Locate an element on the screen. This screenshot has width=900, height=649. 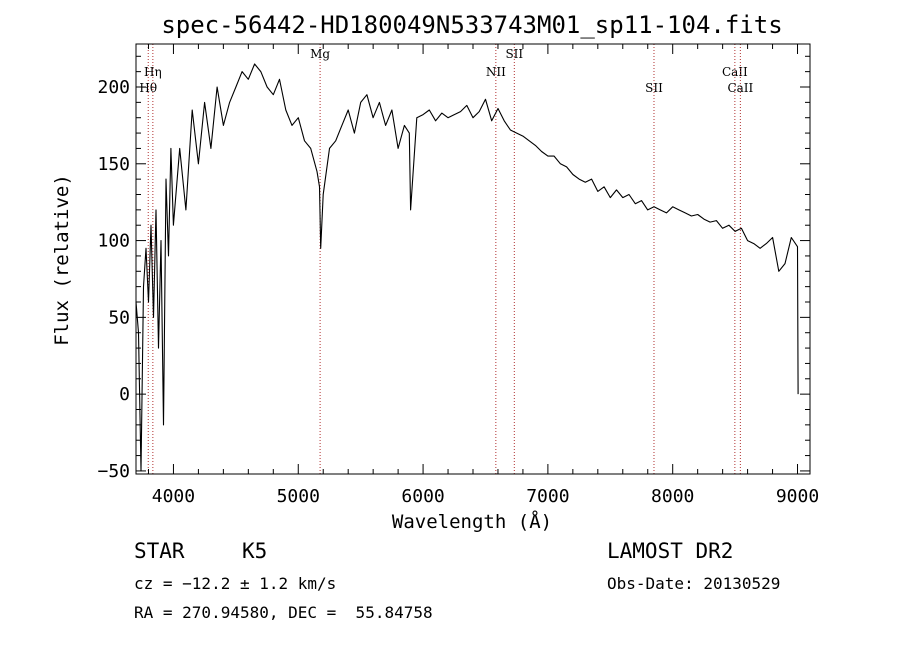
y-tick-label: 50 is located at coordinates (119, 317).